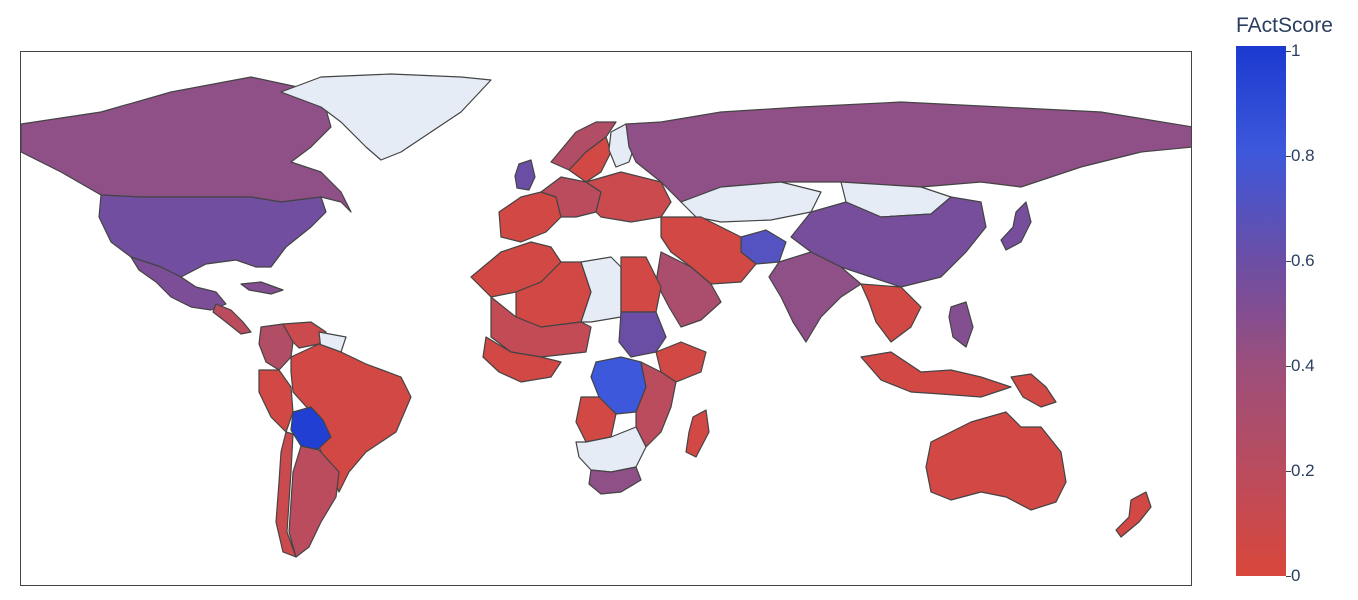 The image size is (1358, 600). Describe the element at coordinates (1296, 575) in the screenshot. I see `colorbar-tick-label: 0` at that location.